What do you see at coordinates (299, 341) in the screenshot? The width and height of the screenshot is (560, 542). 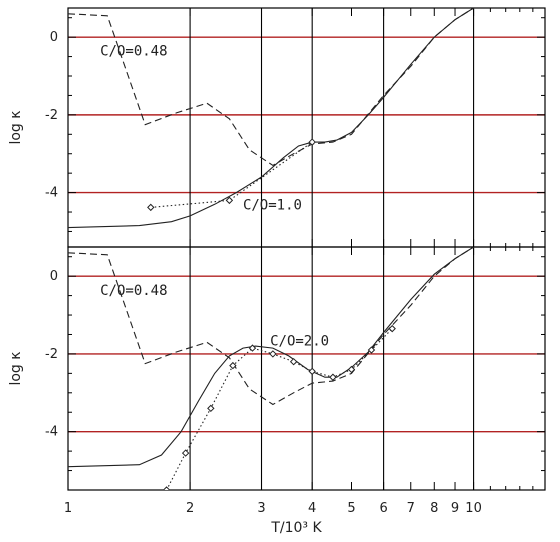 I see `series-annotation: C/O=2.0` at bounding box center [299, 341].